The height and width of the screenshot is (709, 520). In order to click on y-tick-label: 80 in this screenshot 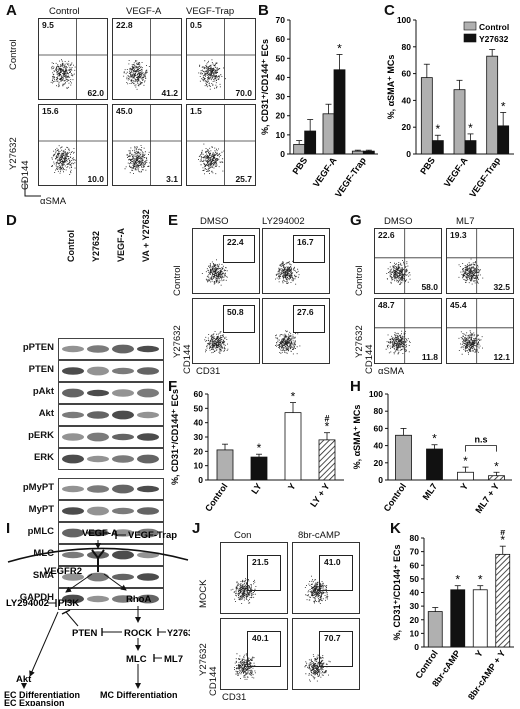, I will do `click(415, 538)`.